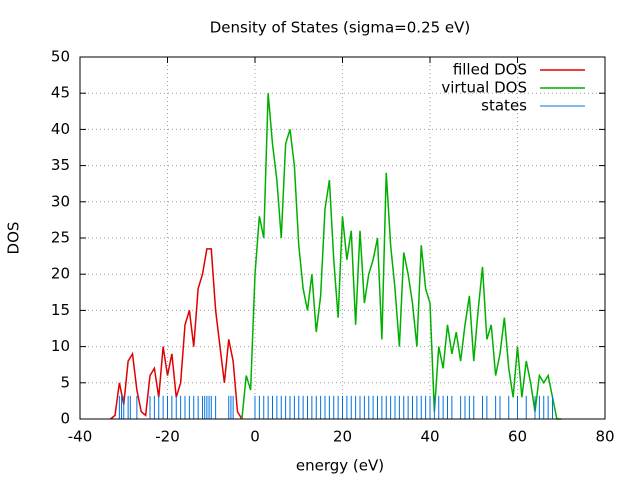  Describe the element at coordinates (60, 274) in the screenshot. I see `y-tick-label: 20` at that location.